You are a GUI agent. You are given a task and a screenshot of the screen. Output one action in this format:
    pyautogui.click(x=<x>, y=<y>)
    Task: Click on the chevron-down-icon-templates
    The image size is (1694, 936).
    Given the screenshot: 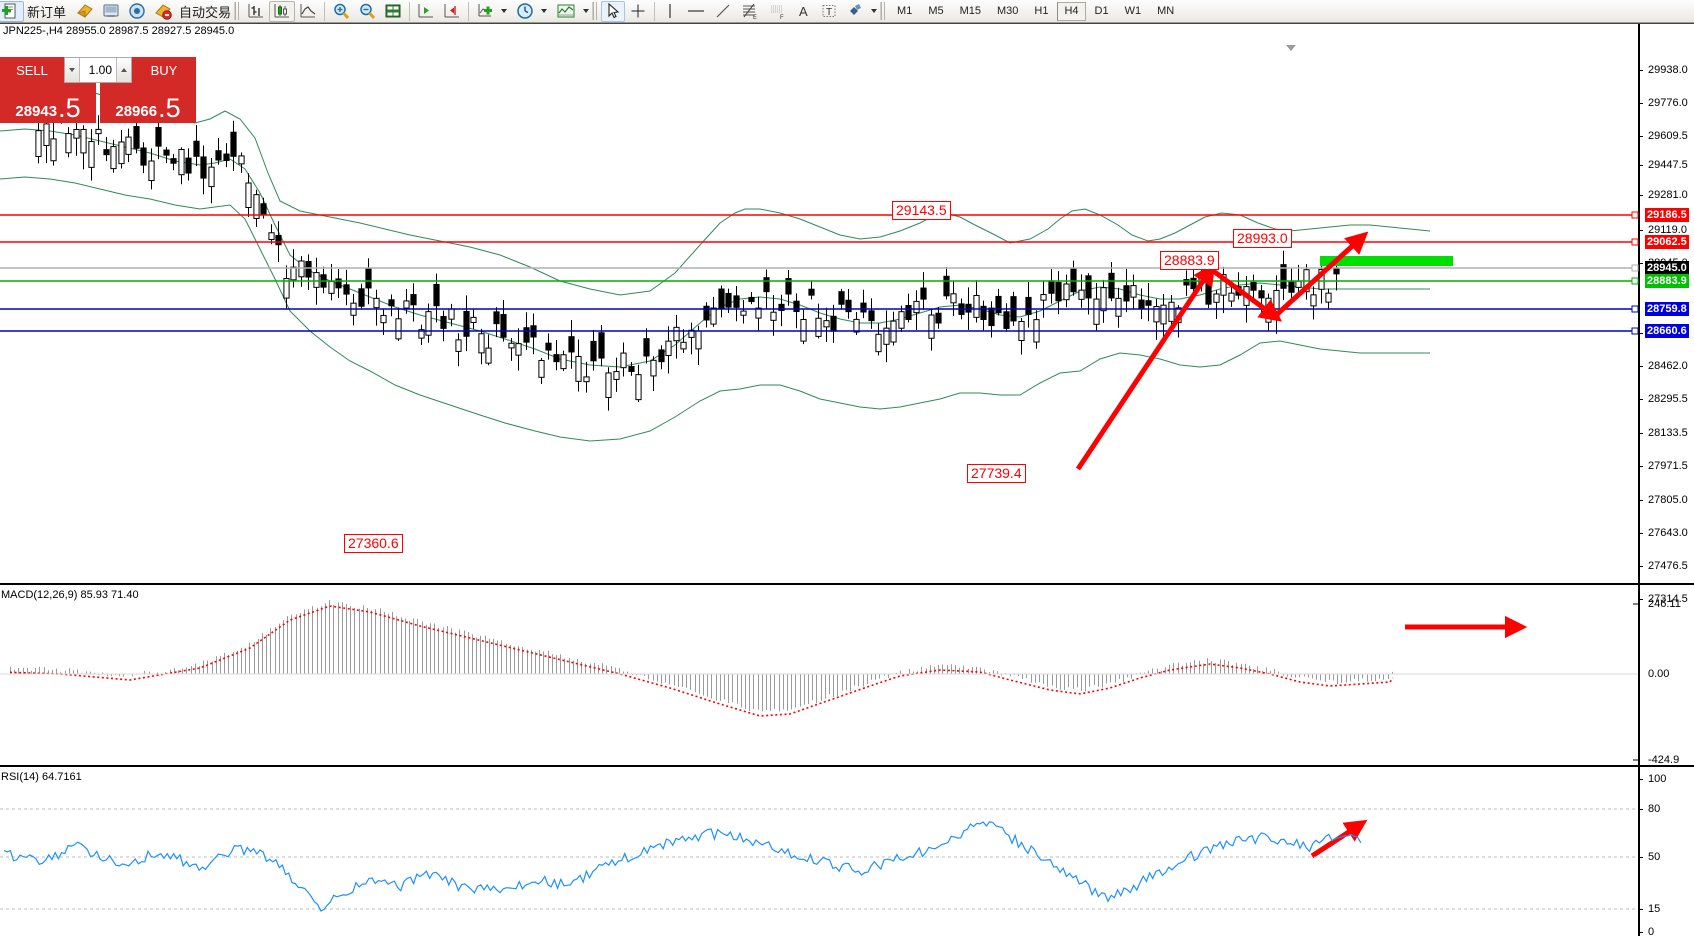 What is the action you would take?
    pyautogui.click(x=586, y=11)
    